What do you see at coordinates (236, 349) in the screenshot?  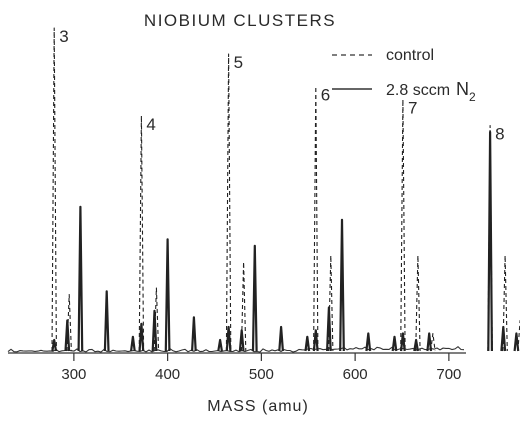 I see `n2-baseline-noise` at bounding box center [236, 349].